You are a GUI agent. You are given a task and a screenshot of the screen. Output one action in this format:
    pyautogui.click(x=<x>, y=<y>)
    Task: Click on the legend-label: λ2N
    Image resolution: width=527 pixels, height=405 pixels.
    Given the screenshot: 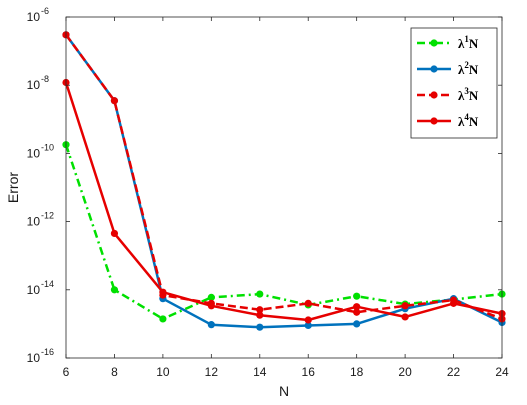 What is the action you would take?
    pyautogui.click(x=468, y=68)
    